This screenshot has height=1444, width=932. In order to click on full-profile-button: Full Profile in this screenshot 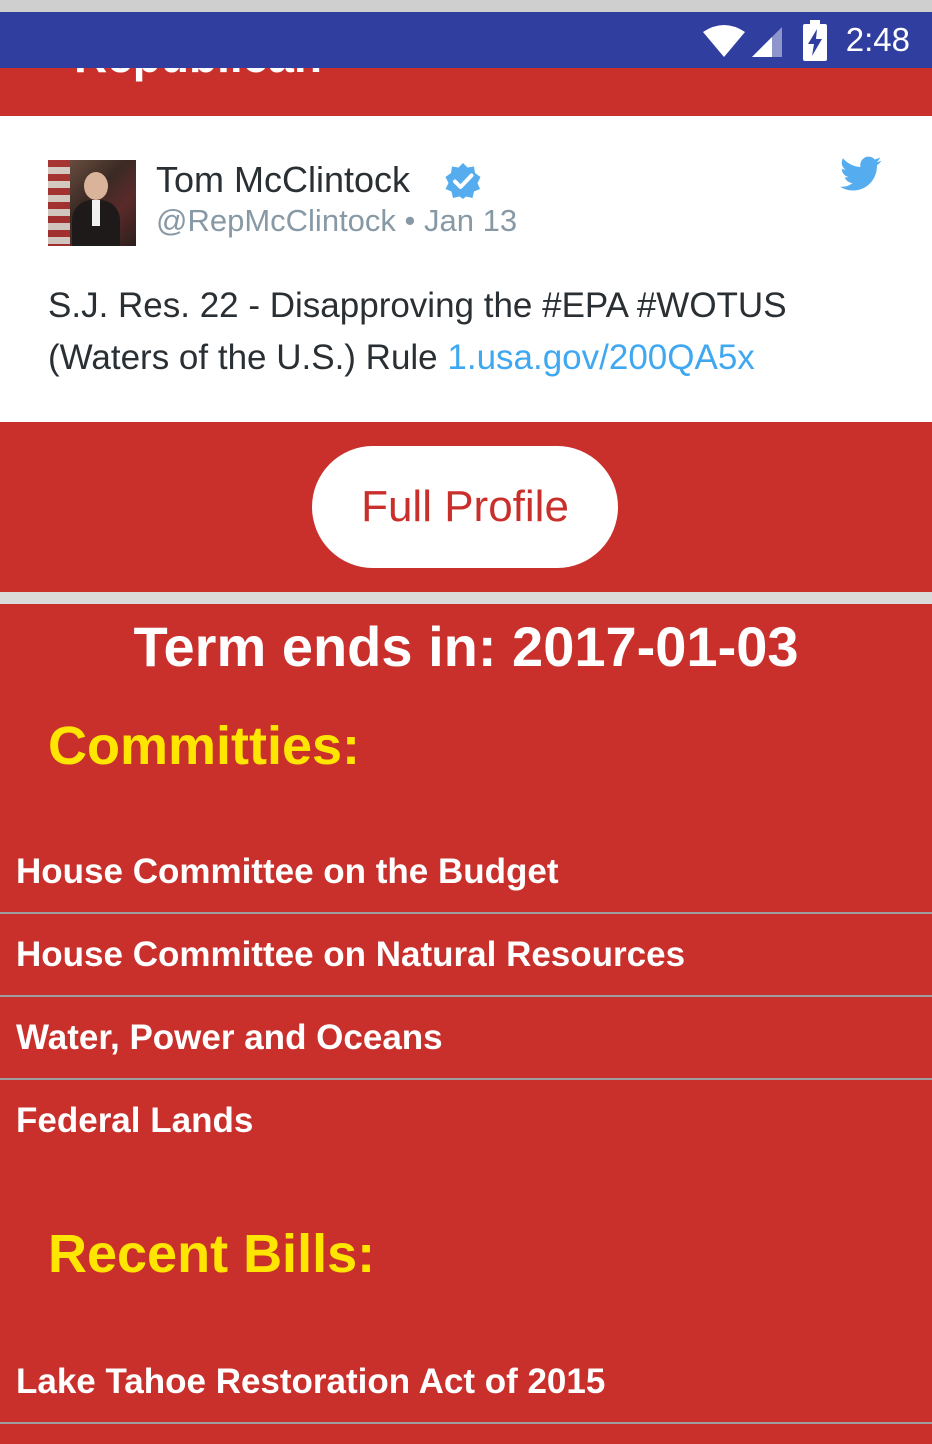, I will do `click(465, 507)`.